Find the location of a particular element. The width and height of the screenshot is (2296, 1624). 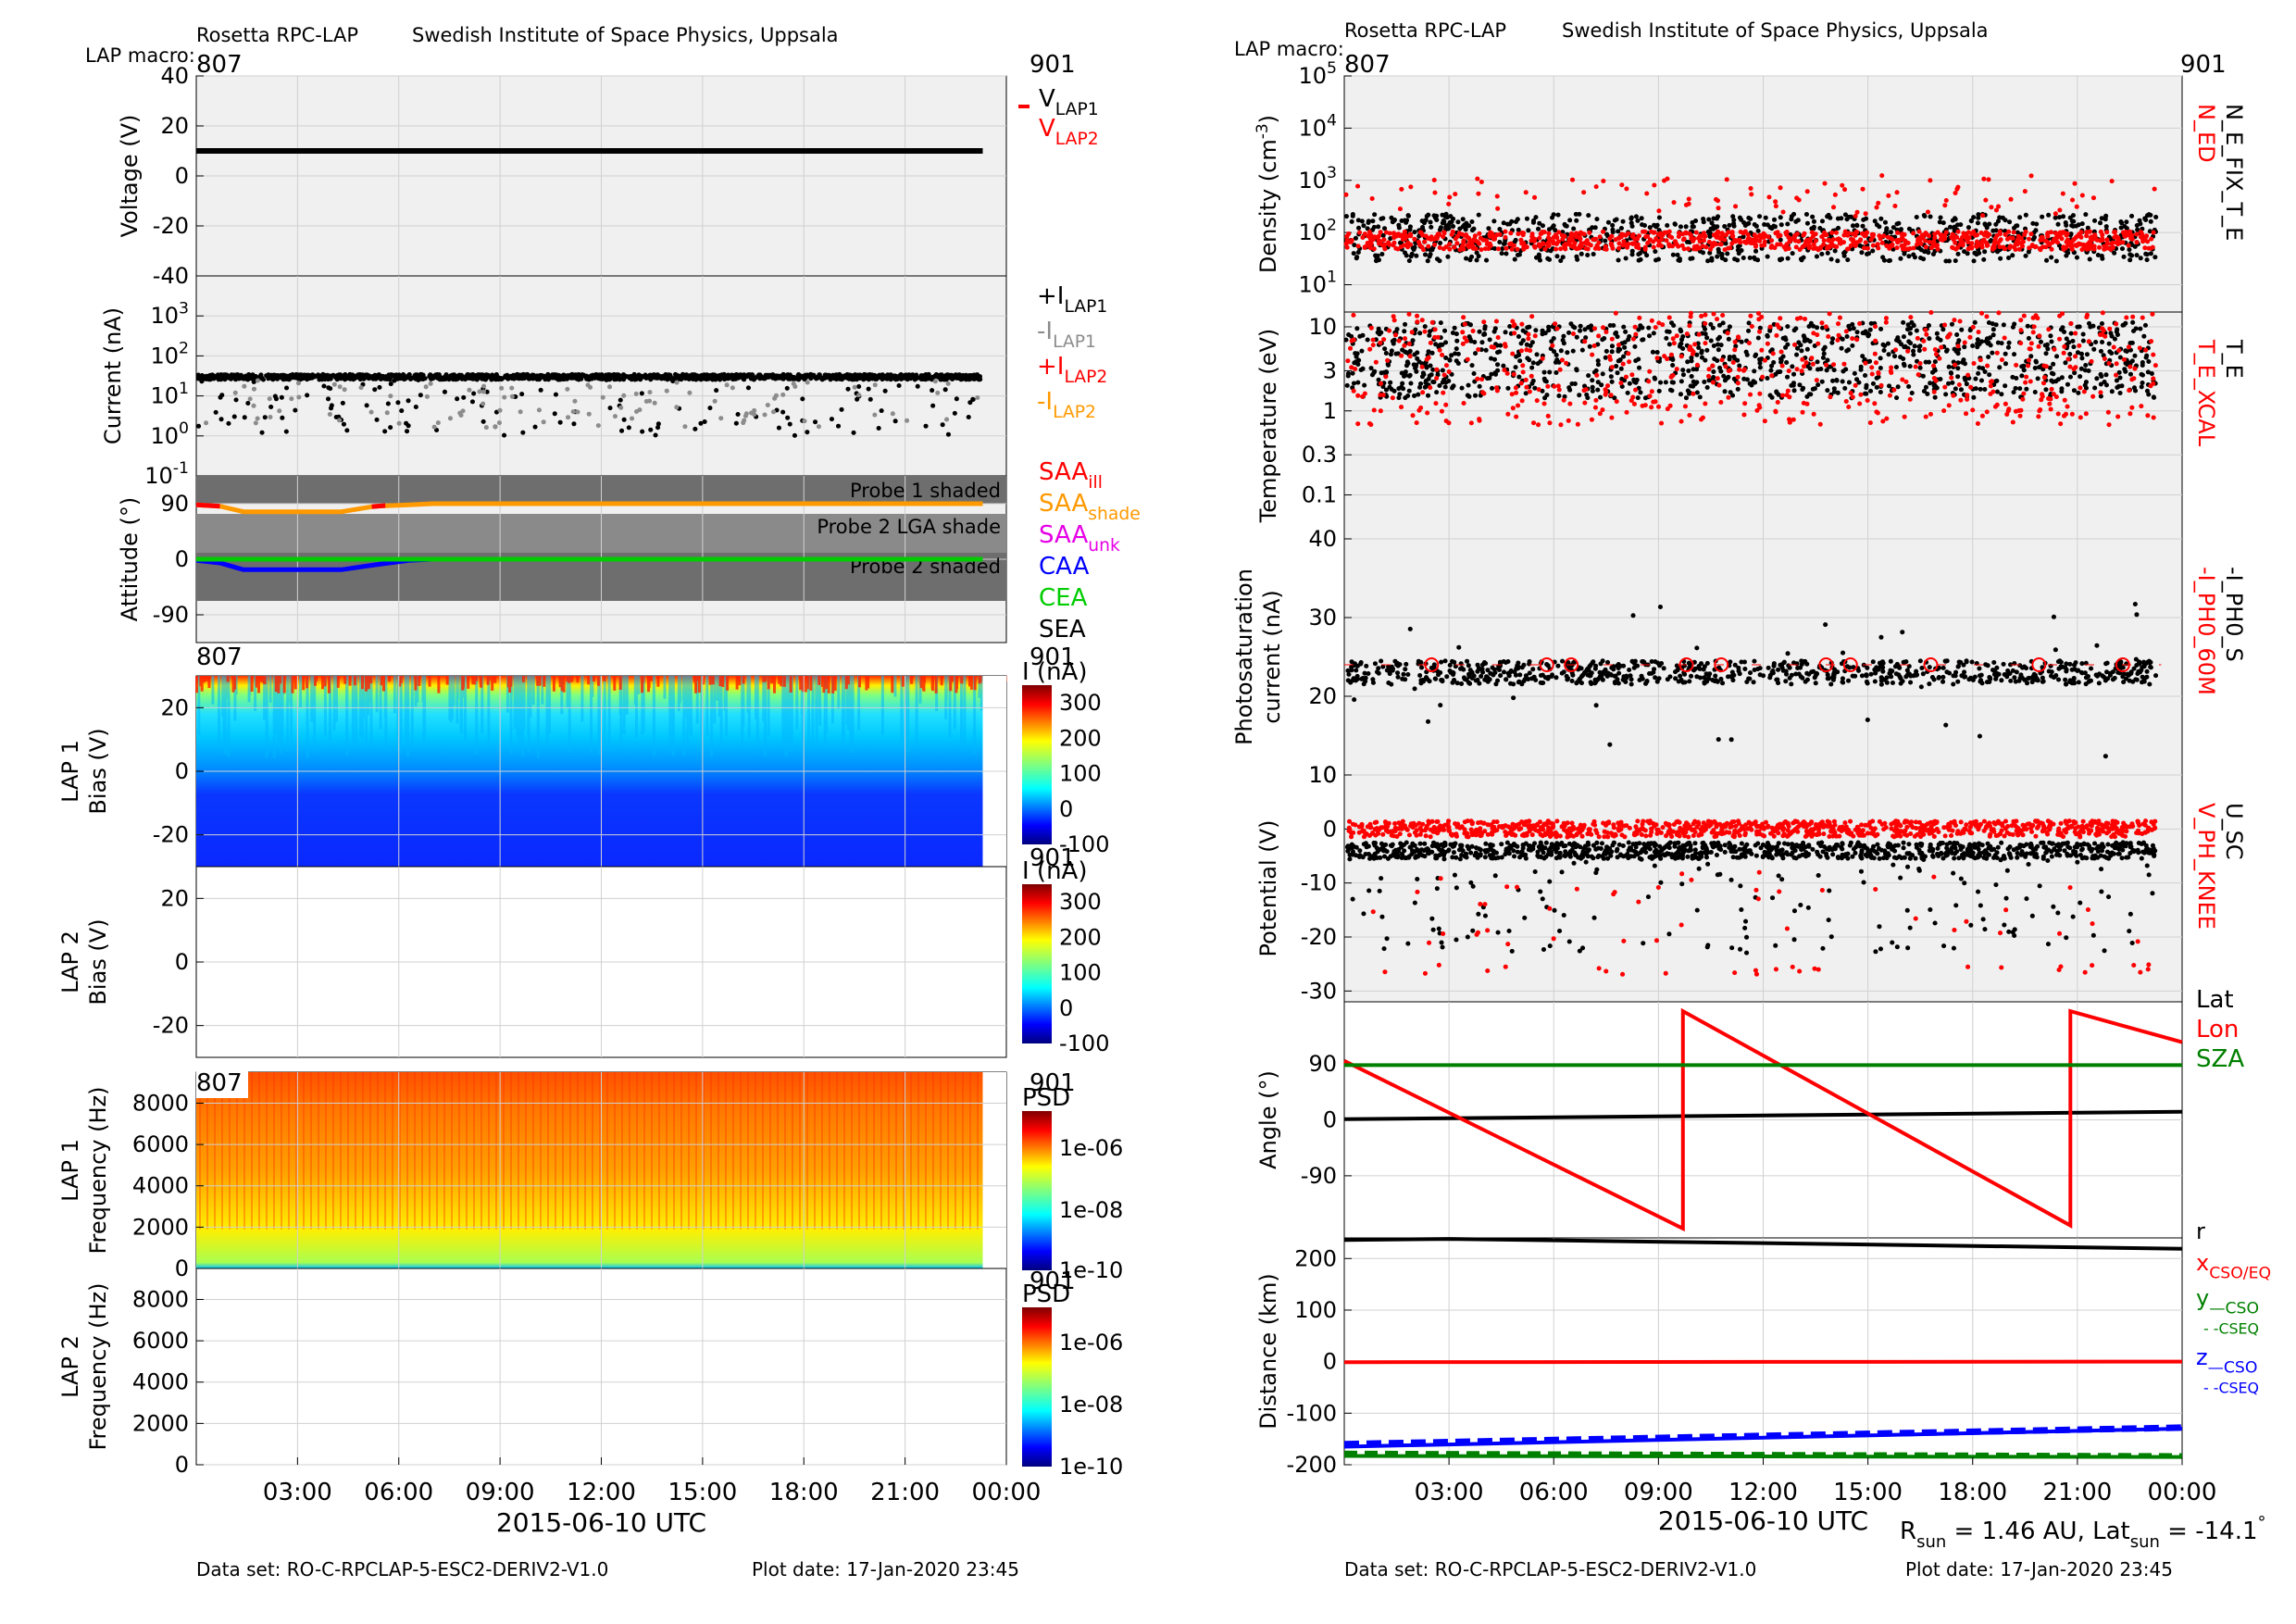

legend-item: +ILAP1 is located at coordinates (1072, 299).